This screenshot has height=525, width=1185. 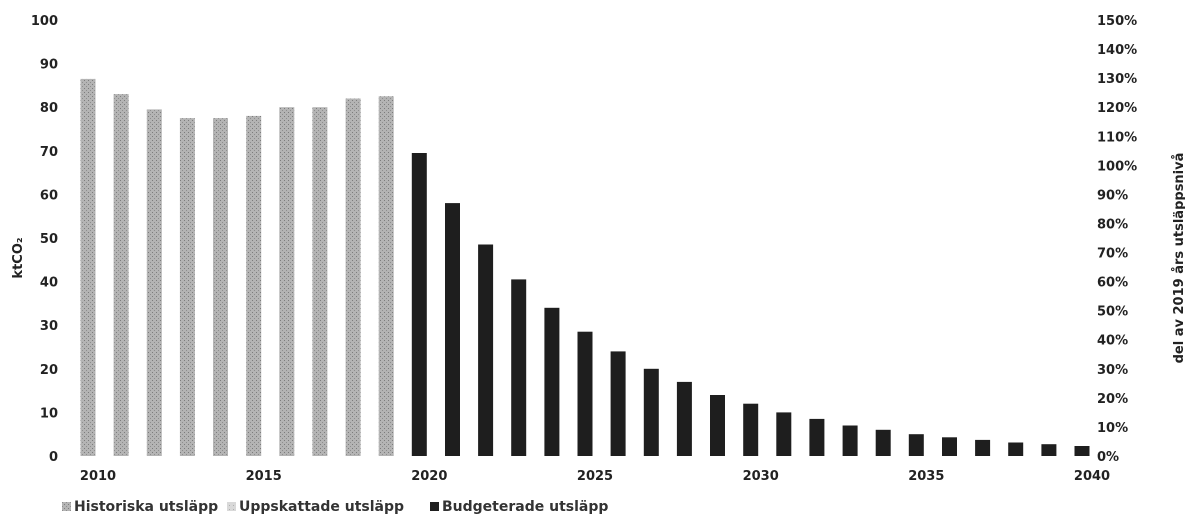 What do you see at coordinates (1112, 370) in the screenshot?
I see `y2-tick-label: 30%` at bounding box center [1112, 370].